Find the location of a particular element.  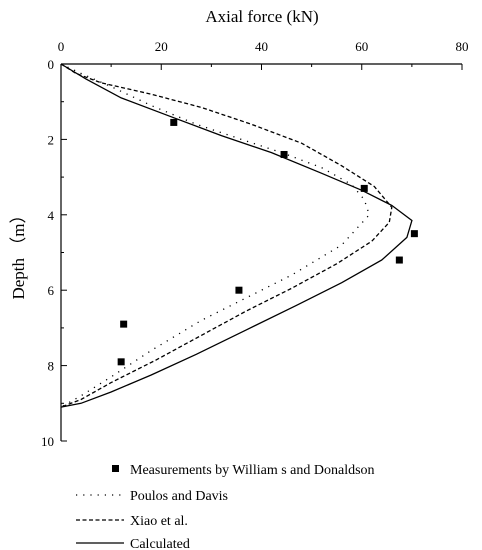

legend-label: Measurements by William s and Donaldson is located at coordinates (252, 470).